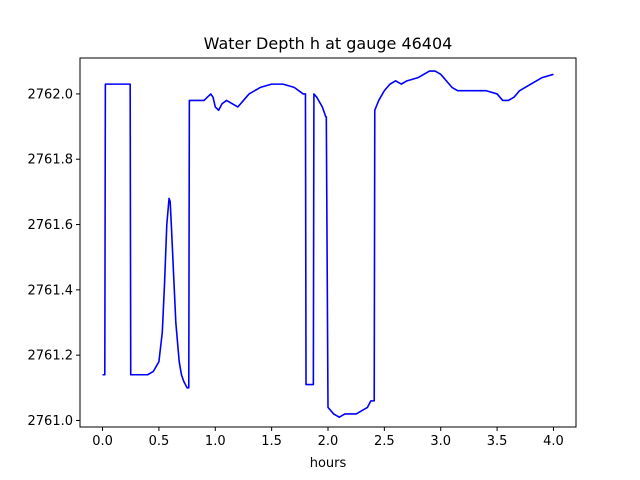 The width and height of the screenshot is (640, 480). I want to click on y-tick-label: 2761.2, so click(51, 356).